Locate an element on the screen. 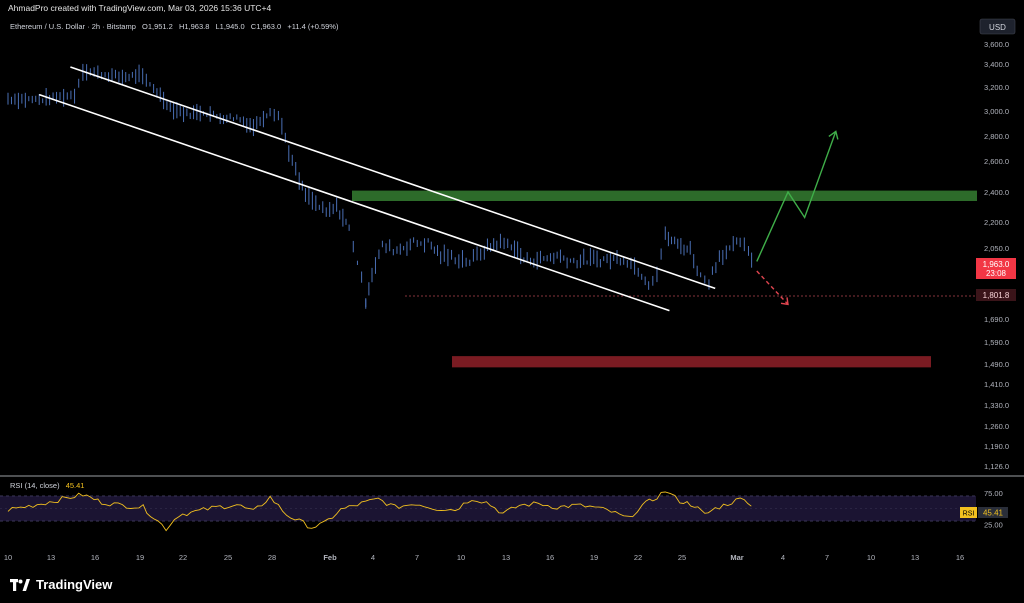 This screenshot has height=603, width=1024. close-value: 1,963.0 is located at coordinates (268, 26).